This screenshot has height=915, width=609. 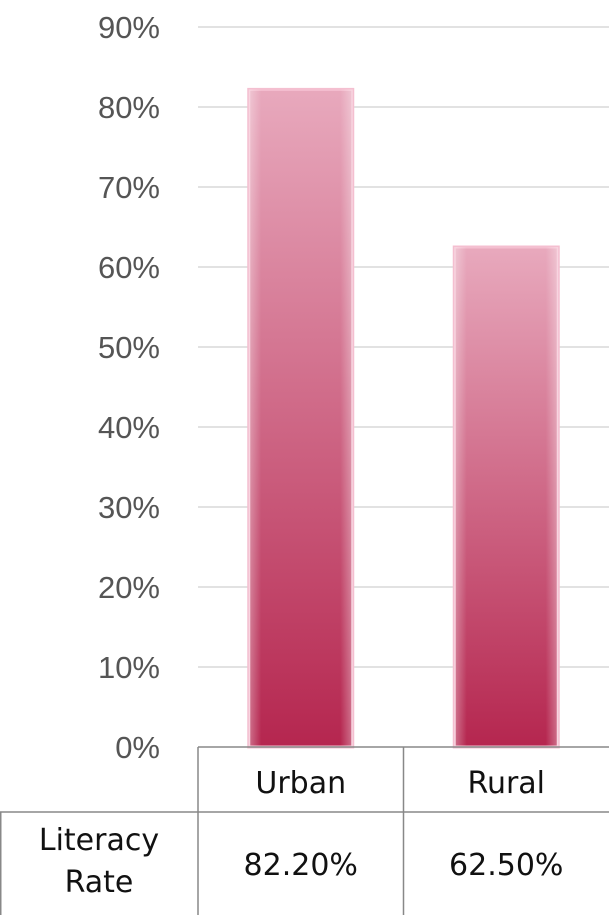 I want to click on y-tick-label: 0%, so click(x=137, y=747).